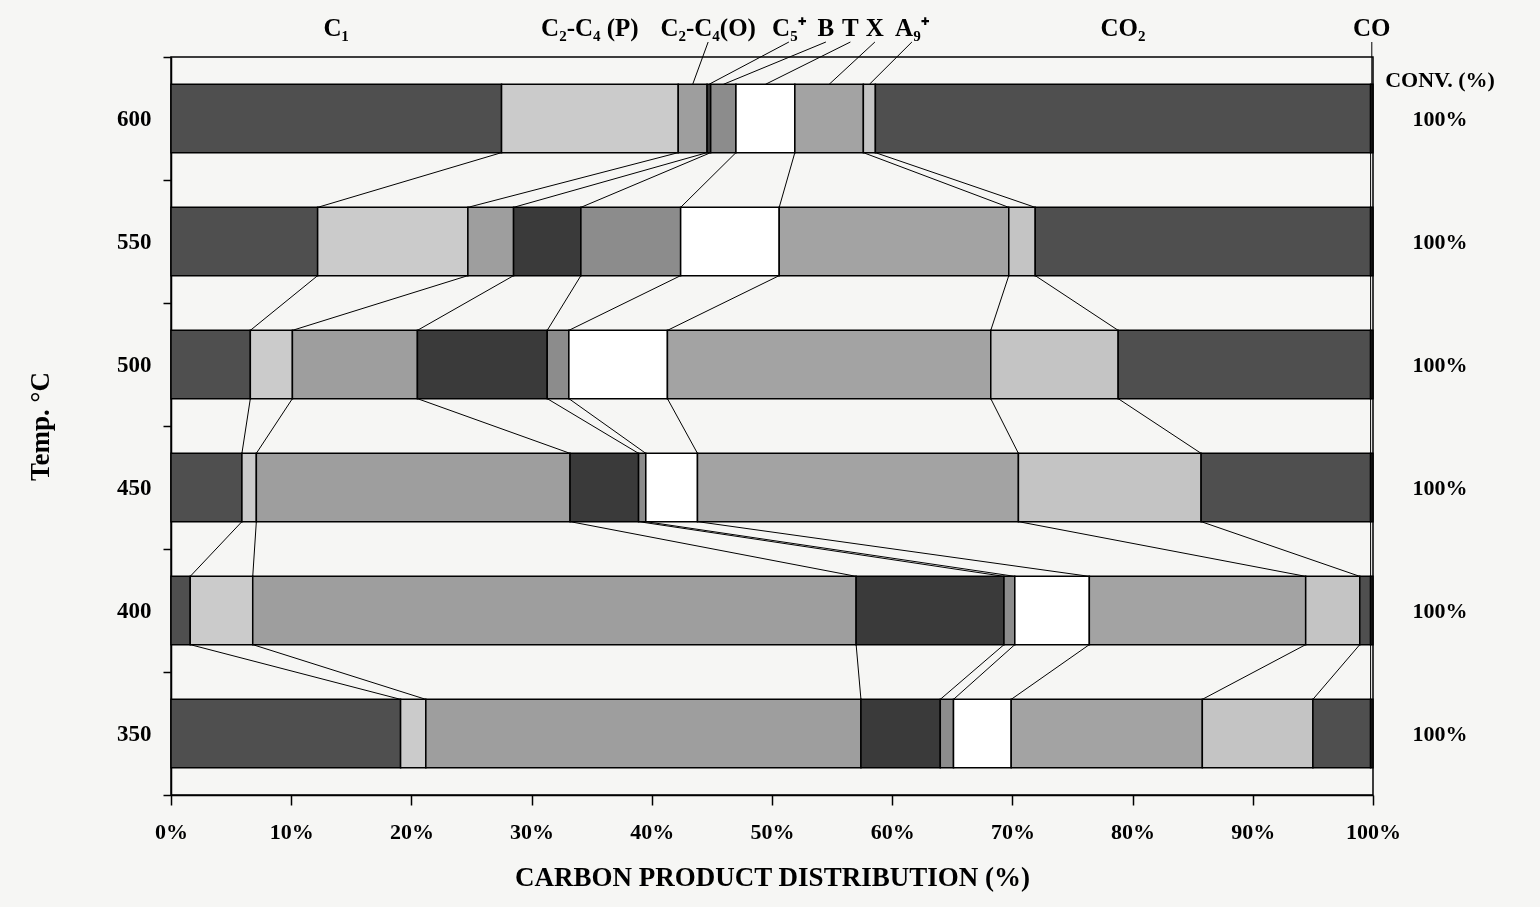 The height and width of the screenshot is (907, 1540). I want to click on y-tick-label: 450, so click(134, 487).